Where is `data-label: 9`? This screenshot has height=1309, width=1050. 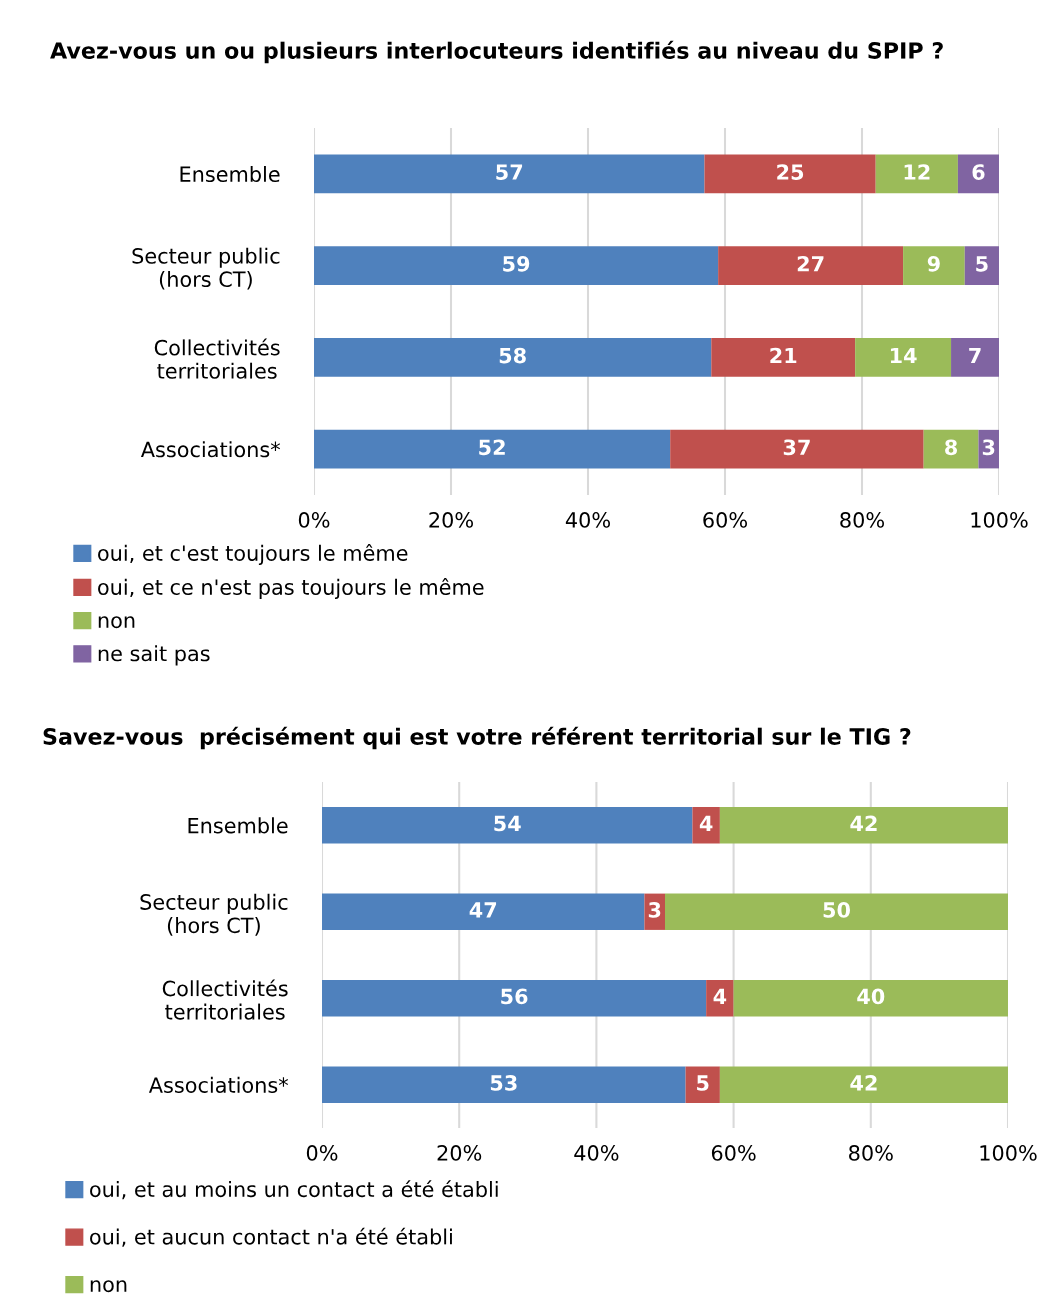
data-label: 9 is located at coordinates (933, 263).